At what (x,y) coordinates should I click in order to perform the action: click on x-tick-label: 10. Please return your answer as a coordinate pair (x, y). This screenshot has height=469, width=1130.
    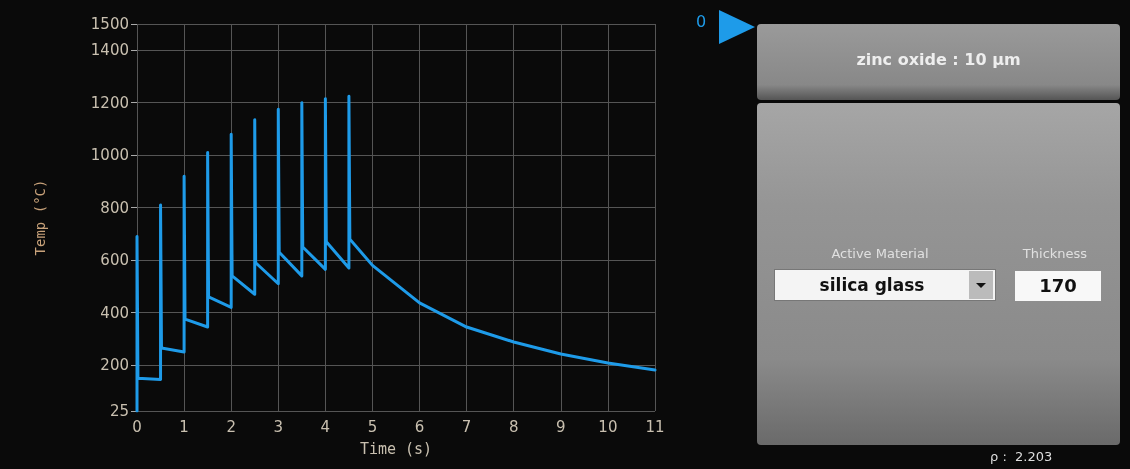
    Looking at the image, I should click on (608, 426).